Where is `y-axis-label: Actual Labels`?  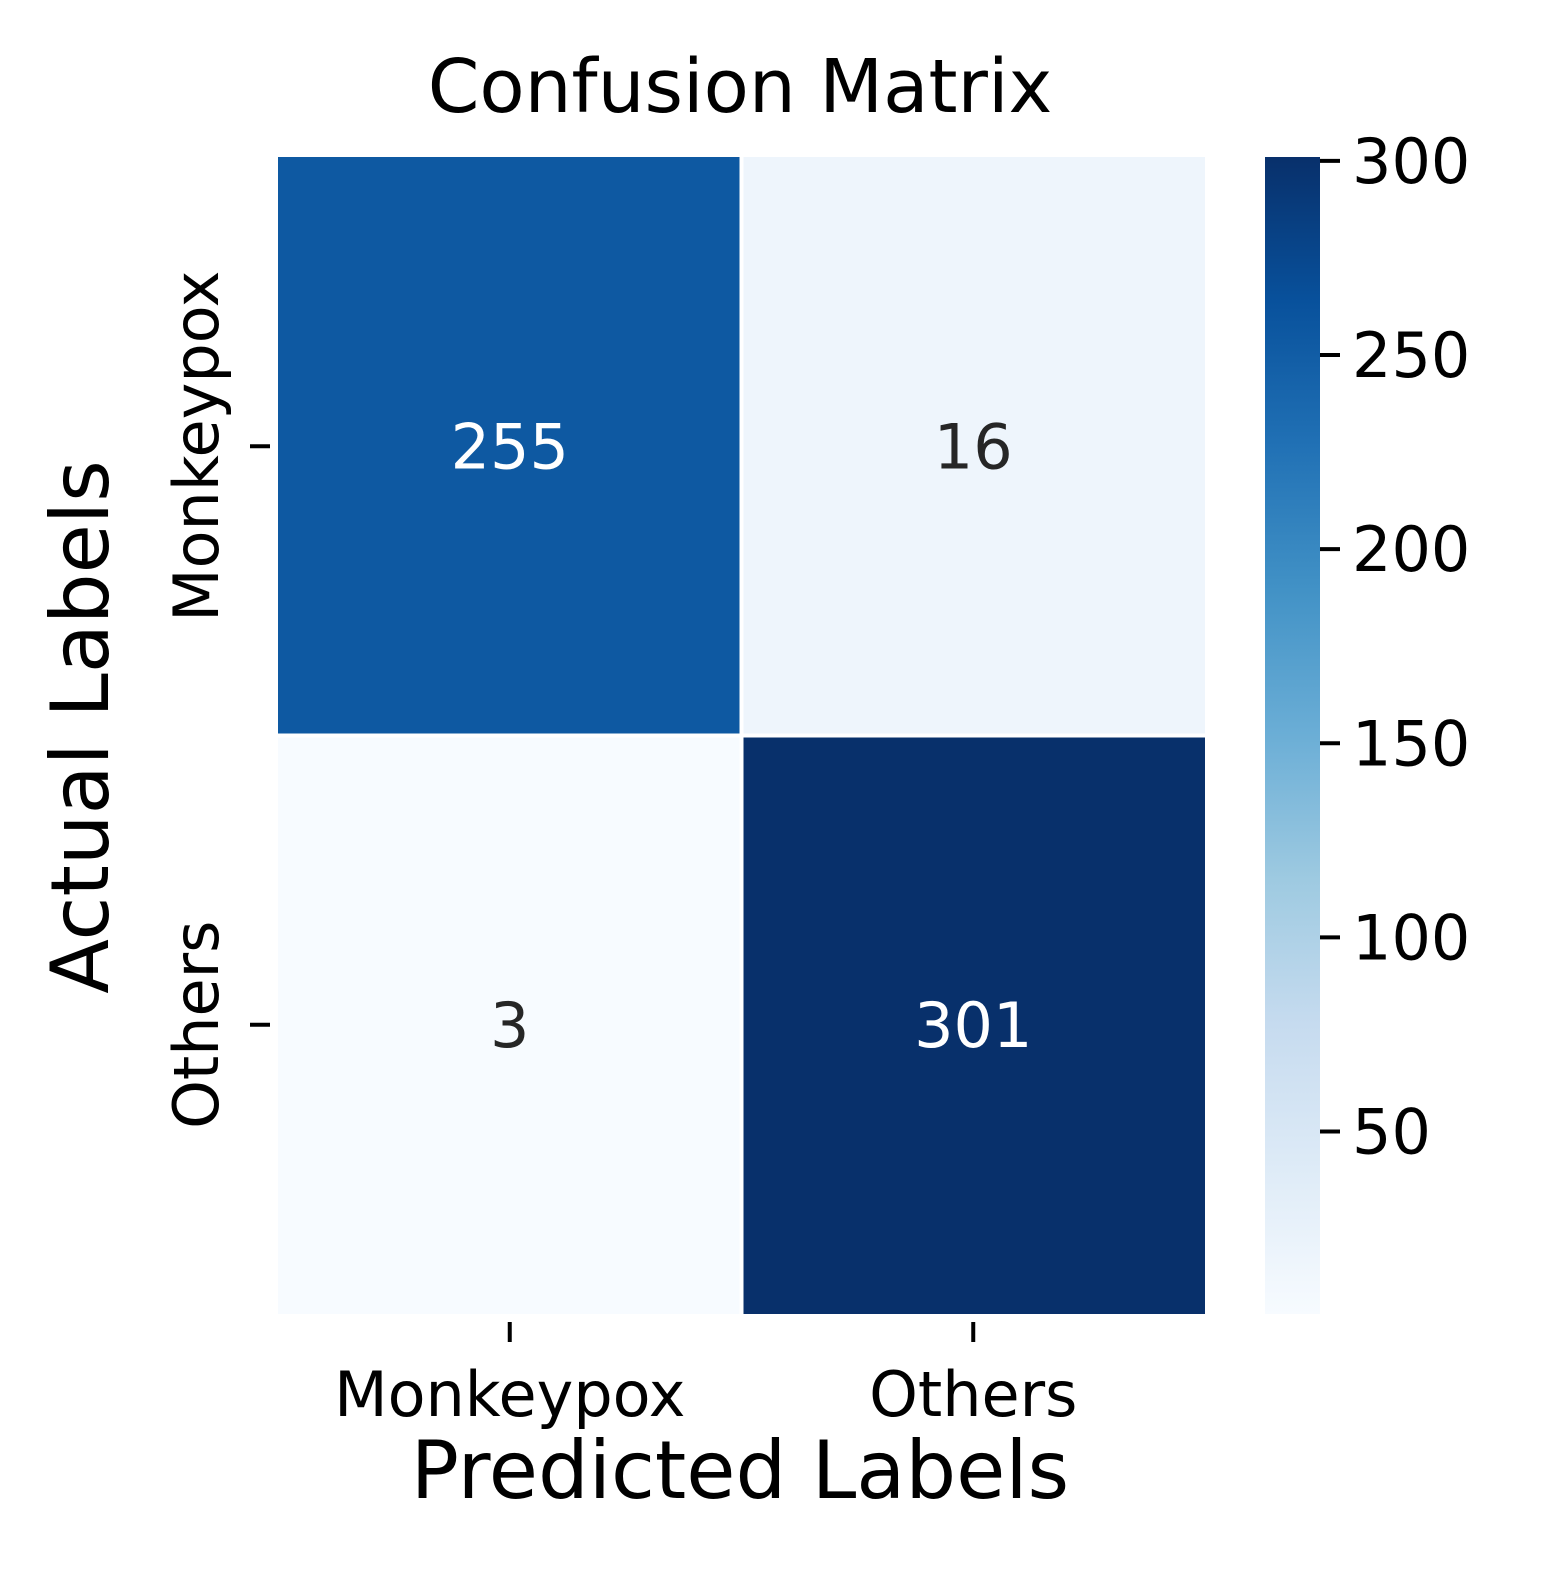
y-axis-label: Actual Labels is located at coordinates (80, 727).